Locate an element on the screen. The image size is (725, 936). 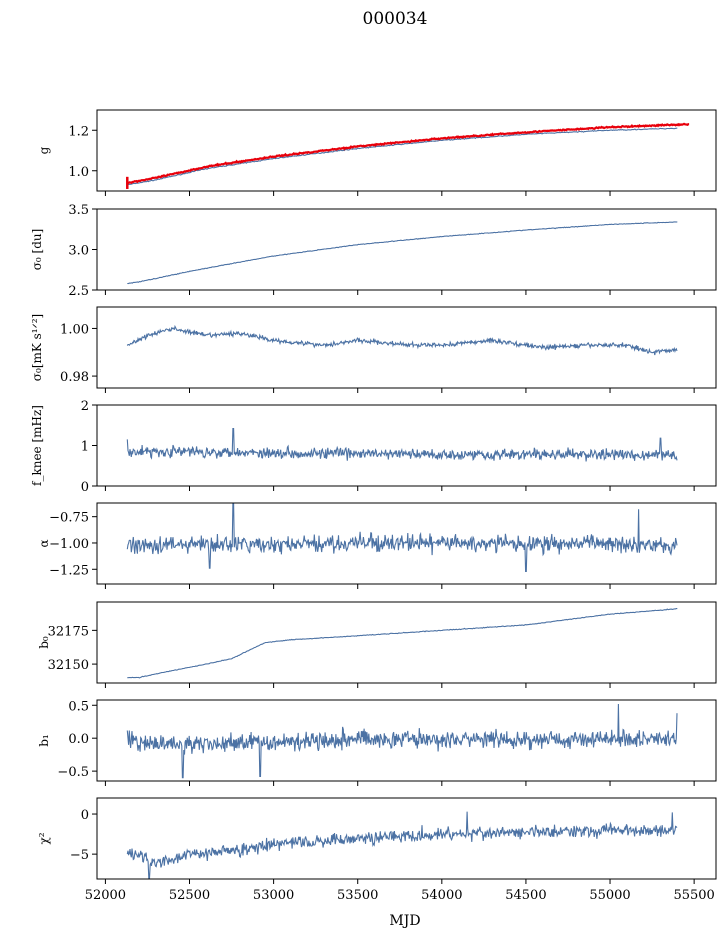
x-tick-label: 54000 is located at coordinates (441, 895).